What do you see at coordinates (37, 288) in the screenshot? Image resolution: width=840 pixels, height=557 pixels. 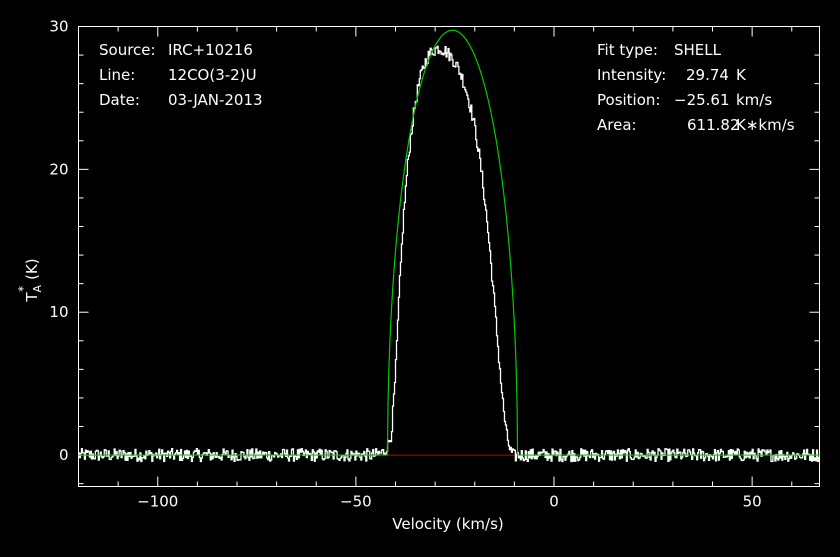 I see `y-axis-label-sub: A` at bounding box center [37, 288].